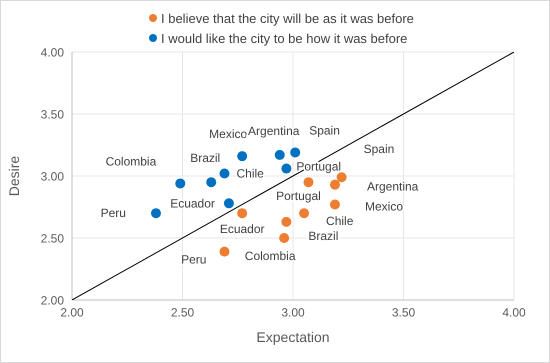 This screenshot has height=363, width=550. I want to click on x-tick-label: 3.50, so click(404, 313).